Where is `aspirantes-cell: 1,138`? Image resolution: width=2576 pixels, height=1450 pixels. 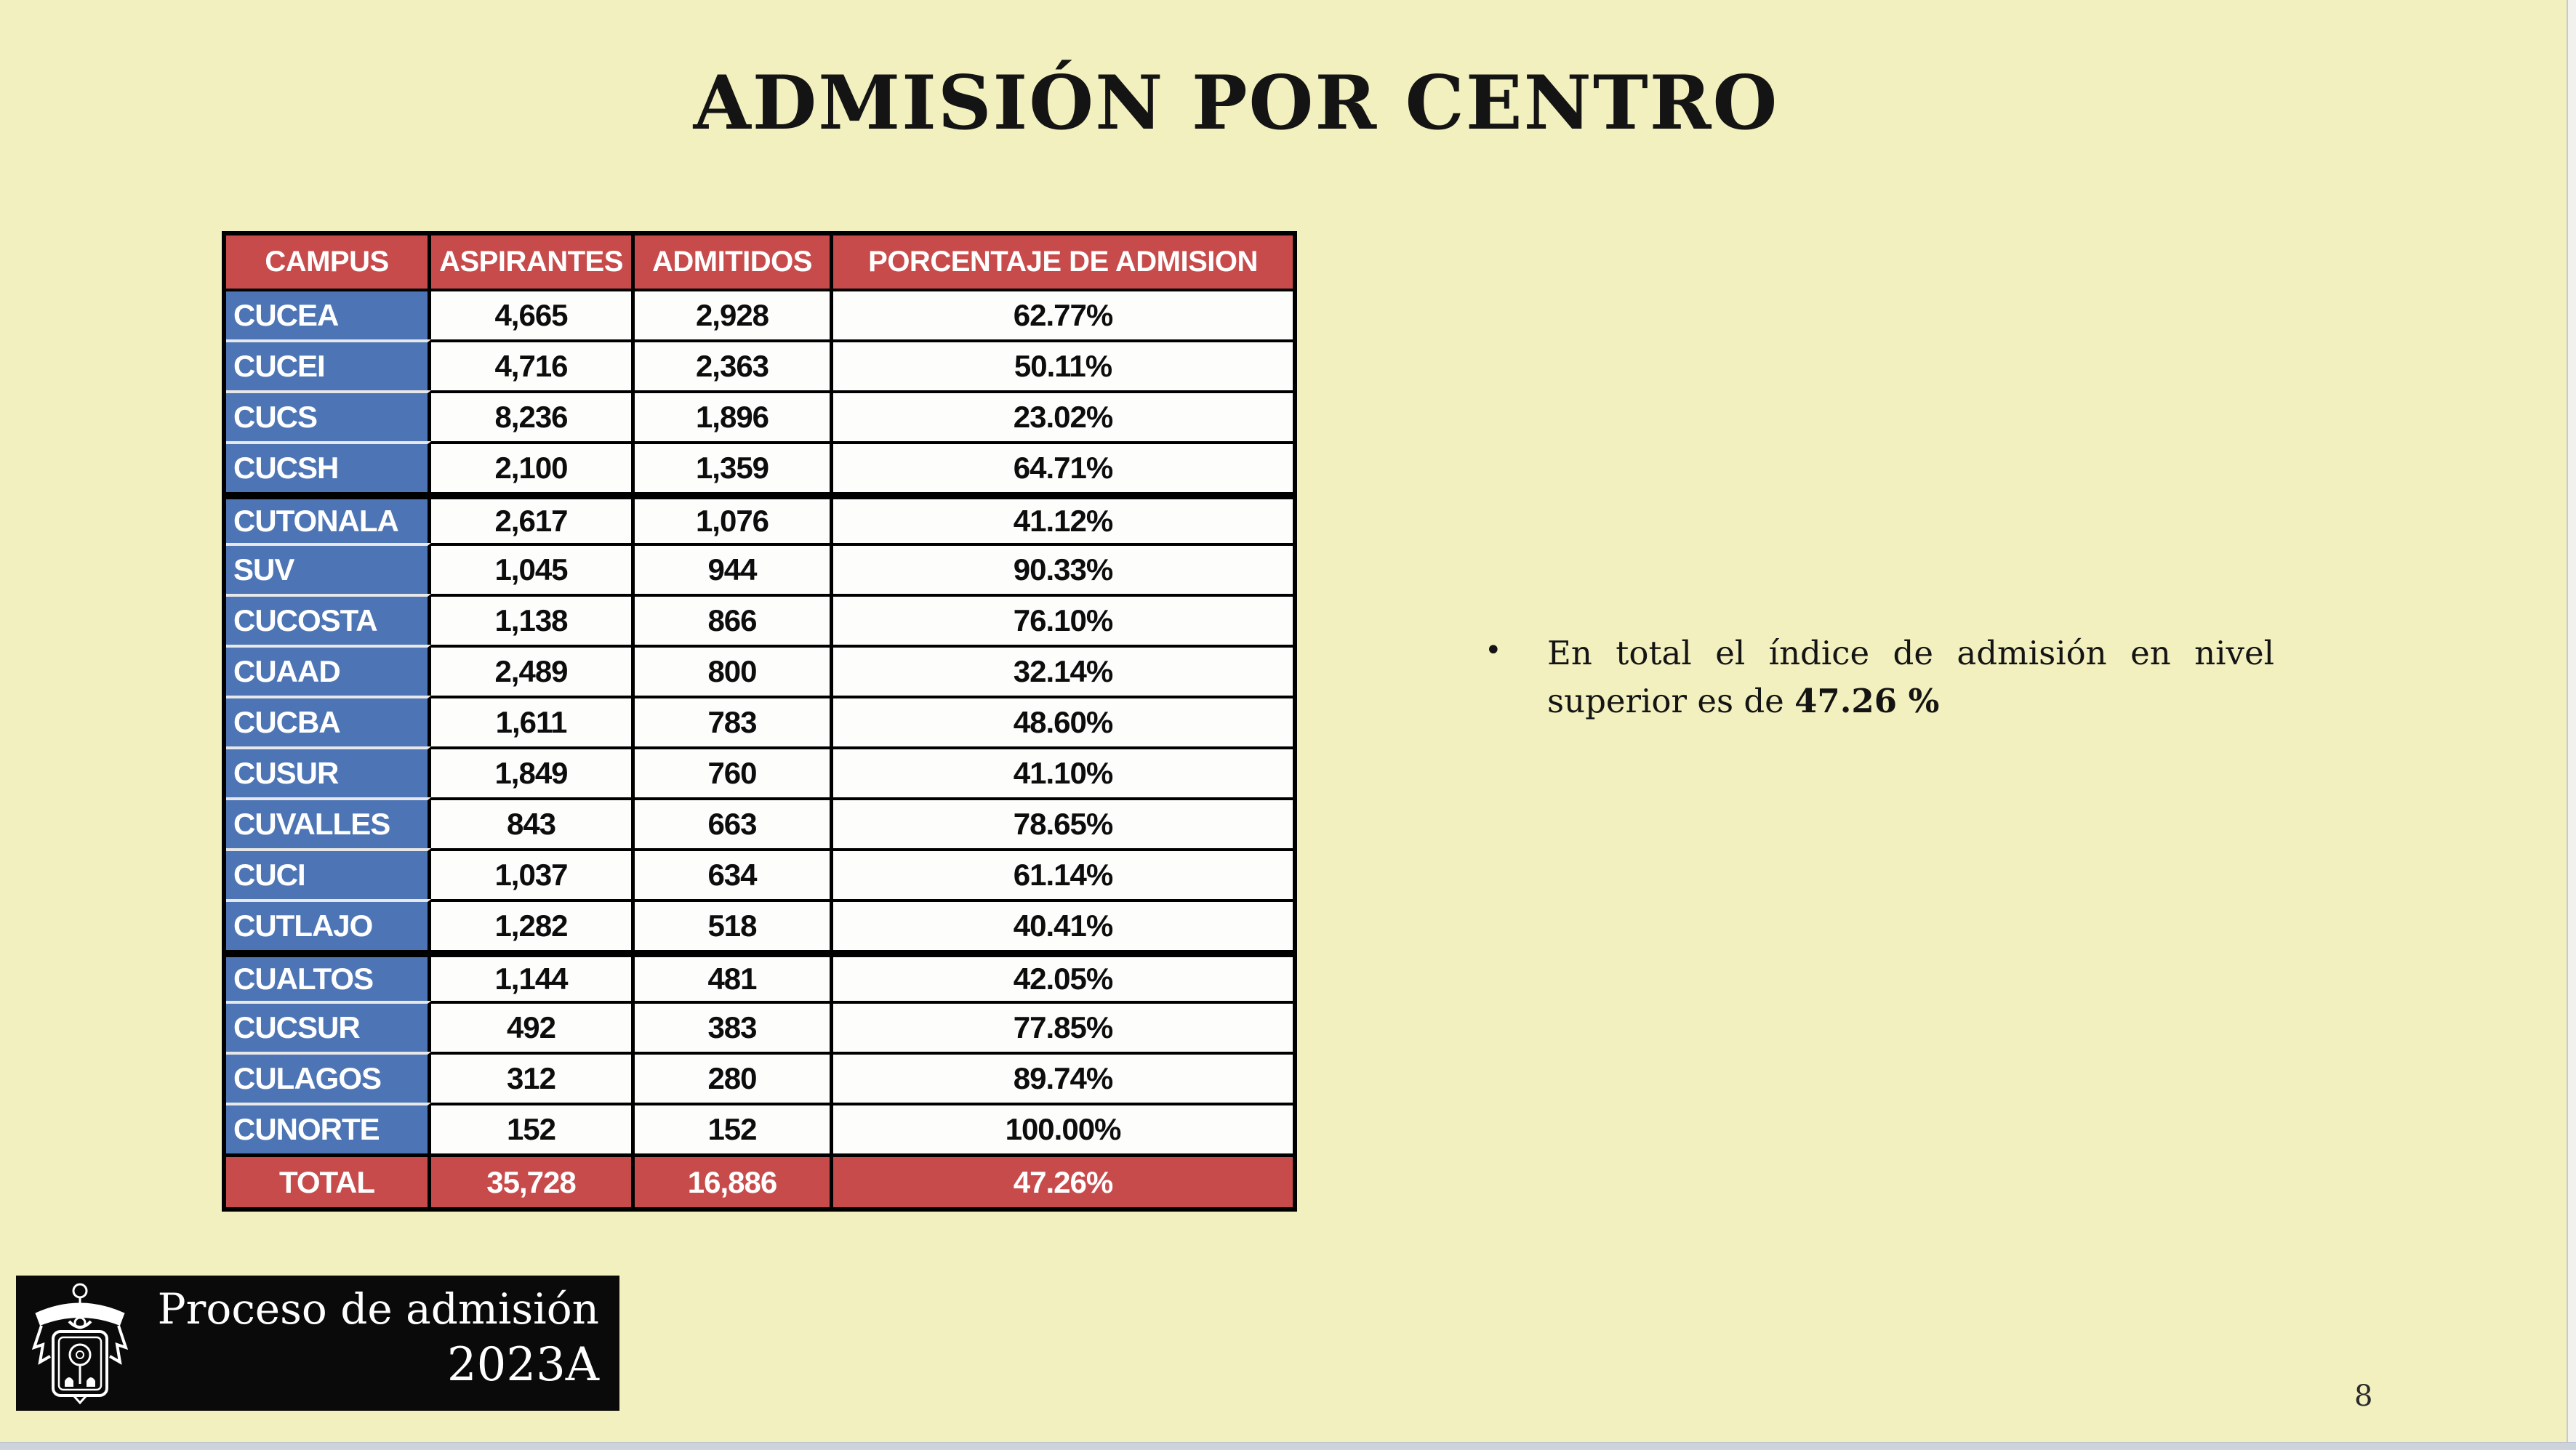 aspirantes-cell: 1,138 is located at coordinates (533, 619).